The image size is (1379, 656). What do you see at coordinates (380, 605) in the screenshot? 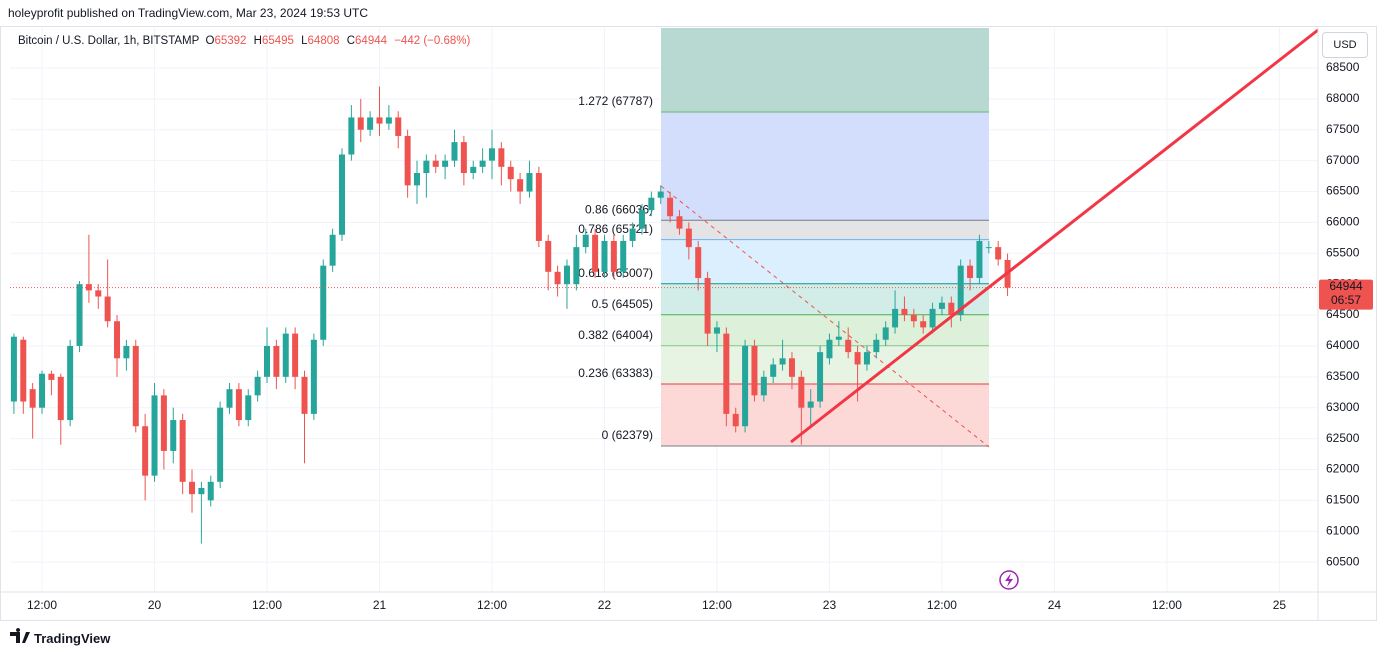
I see `x-tick-label: 21` at bounding box center [380, 605].